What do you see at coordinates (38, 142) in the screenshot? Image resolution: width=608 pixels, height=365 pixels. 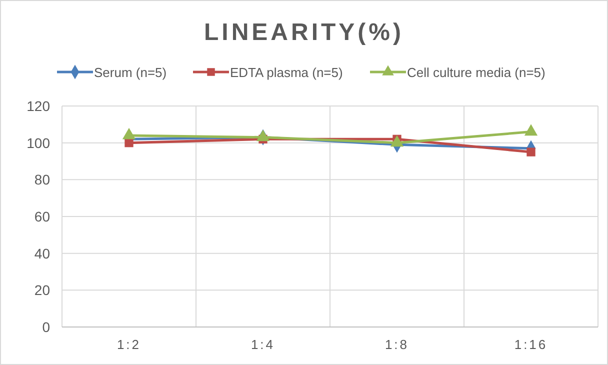 I see `y-tick-label: 100` at bounding box center [38, 142].